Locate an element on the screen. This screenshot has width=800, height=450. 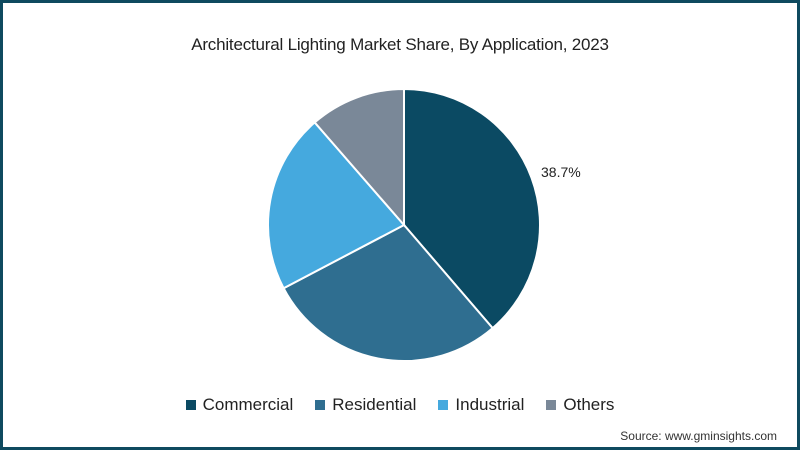
legend-label: Residential is located at coordinates (374, 404).